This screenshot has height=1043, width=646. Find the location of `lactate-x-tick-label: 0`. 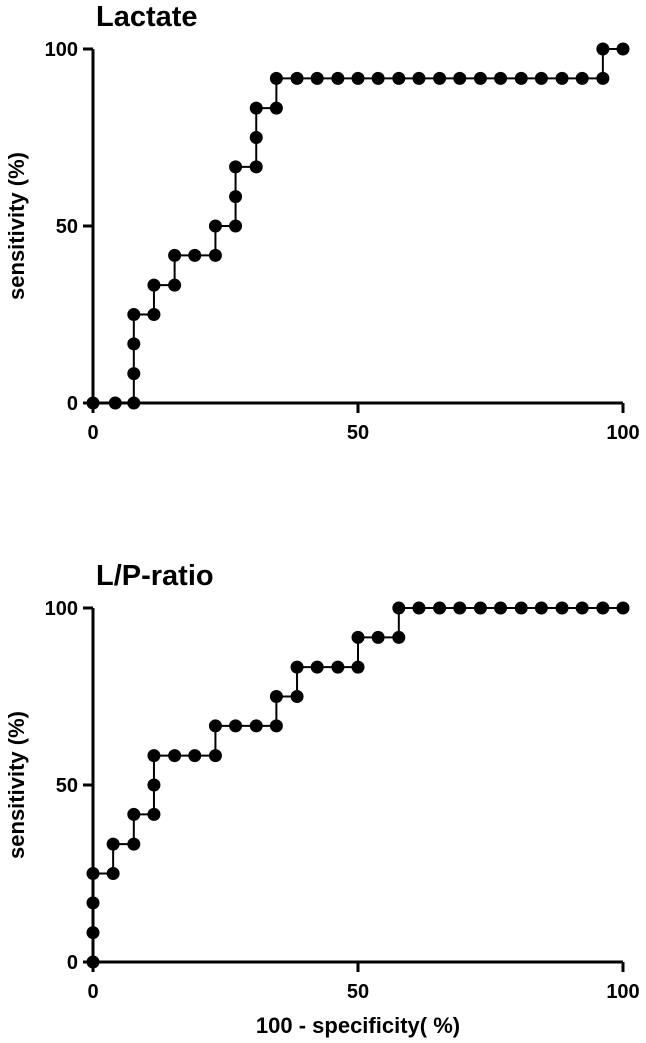

lactate-x-tick-label: 0 is located at coordinates (92, 433).